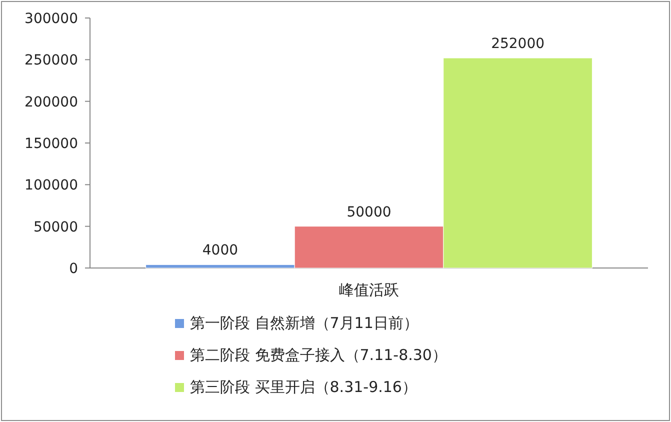  Describe the element at coordinates (51, 102) in the screenshot. I see `y-tick-label: 200000` at that location.